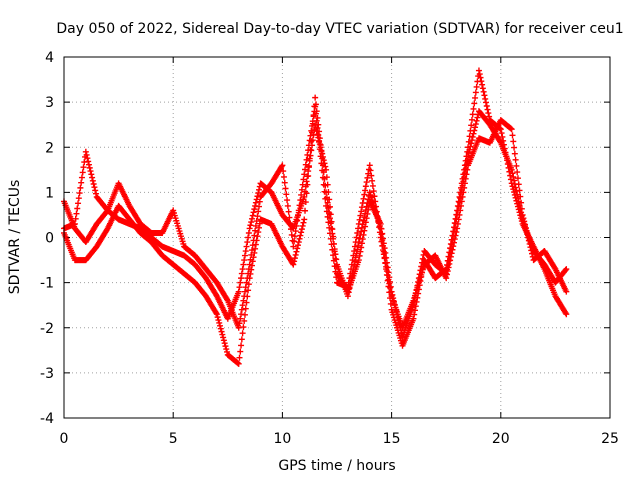  Describe the element at coordinates (610, 439) in the screenshot. I see `x-tick-label: 25` at that location.